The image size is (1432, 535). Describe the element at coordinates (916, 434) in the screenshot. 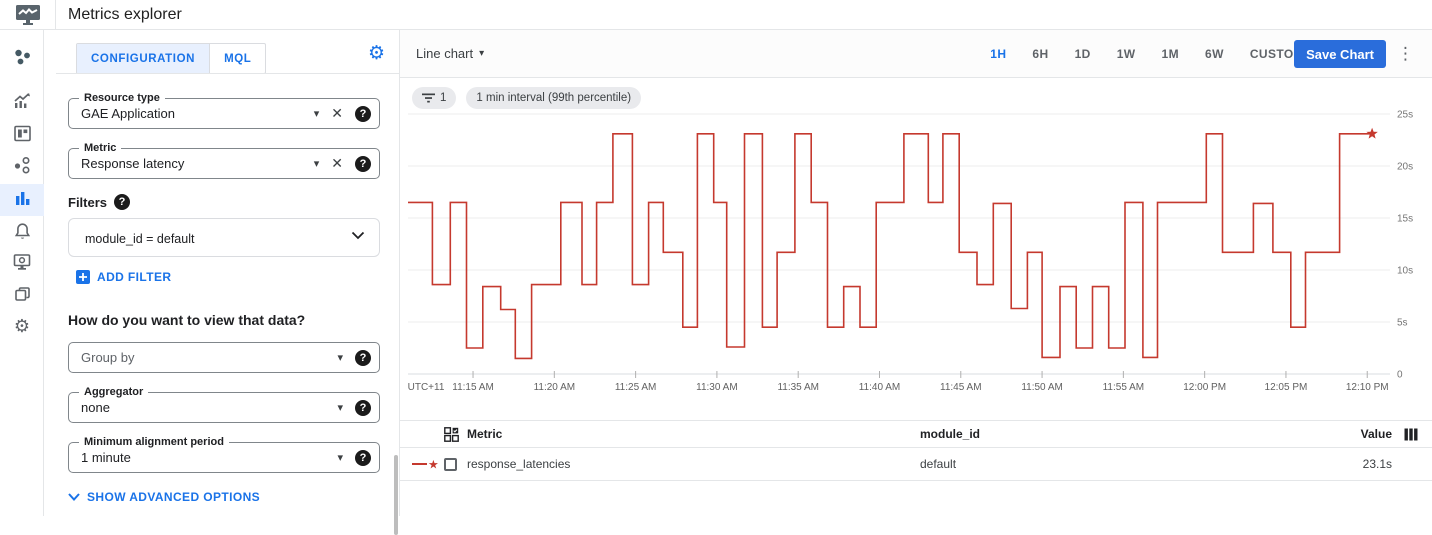

I see `table-header: Metric module_id Value` at that location.